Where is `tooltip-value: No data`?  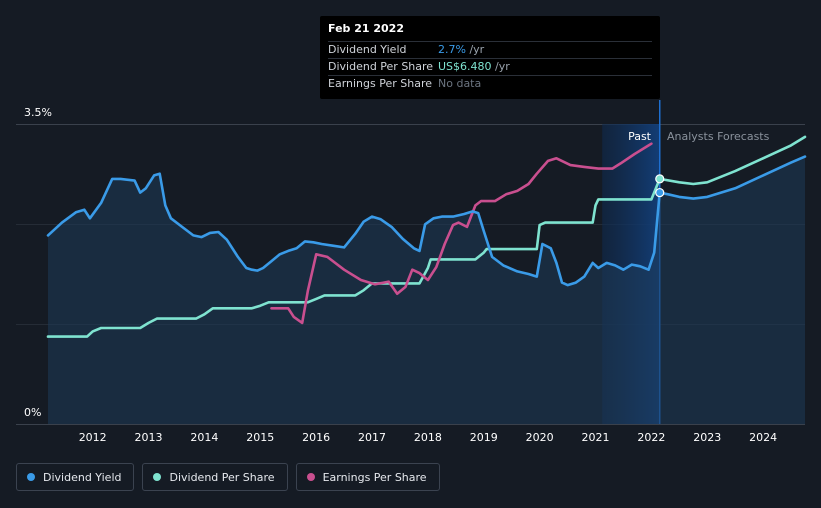
tooltip-value: No data is located at coordinates (459, 84).